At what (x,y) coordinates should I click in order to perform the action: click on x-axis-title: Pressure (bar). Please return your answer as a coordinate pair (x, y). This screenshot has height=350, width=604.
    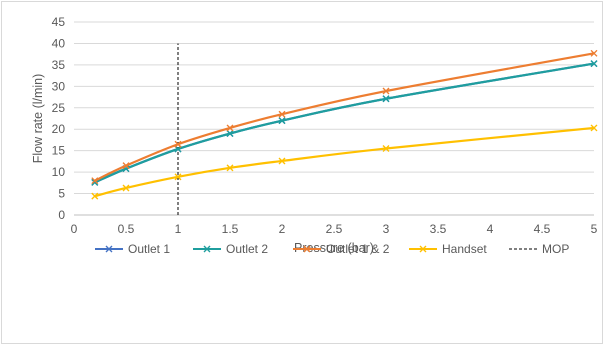
    Looking at the image, I should click on (334, 248).